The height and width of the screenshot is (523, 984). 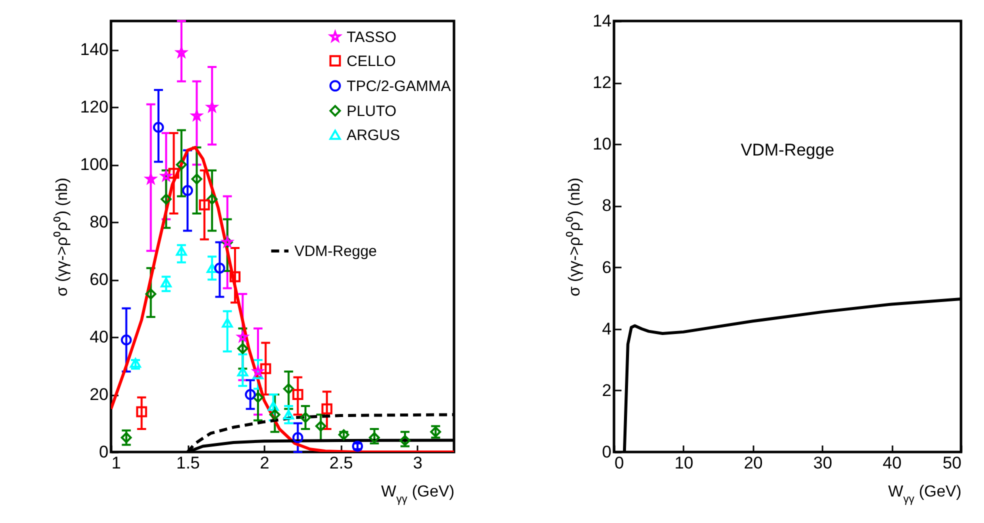 What do you see at coordinates (99, 280) in the screenshot?
I see `y-tick-label: 60` at bounding box center [99, 280].